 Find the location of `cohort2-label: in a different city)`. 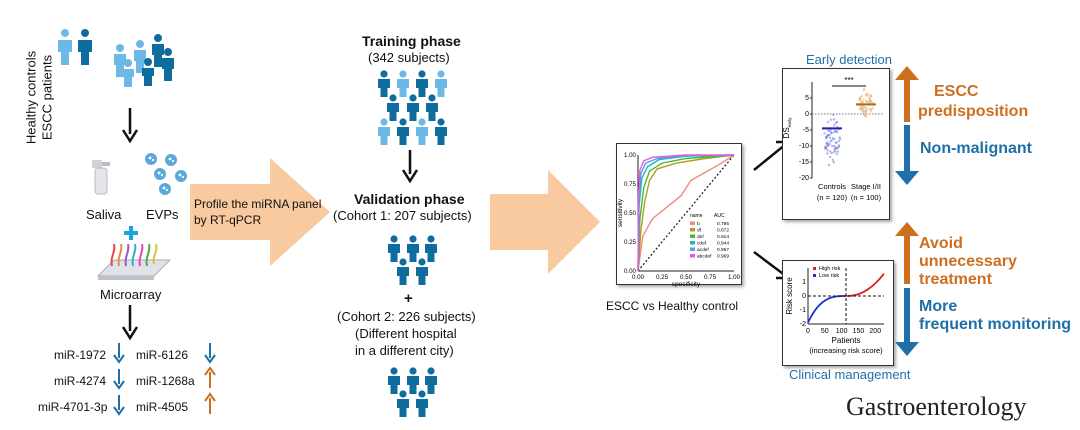

cohort2-label: in a different city) is located at coordinates (404, 350).